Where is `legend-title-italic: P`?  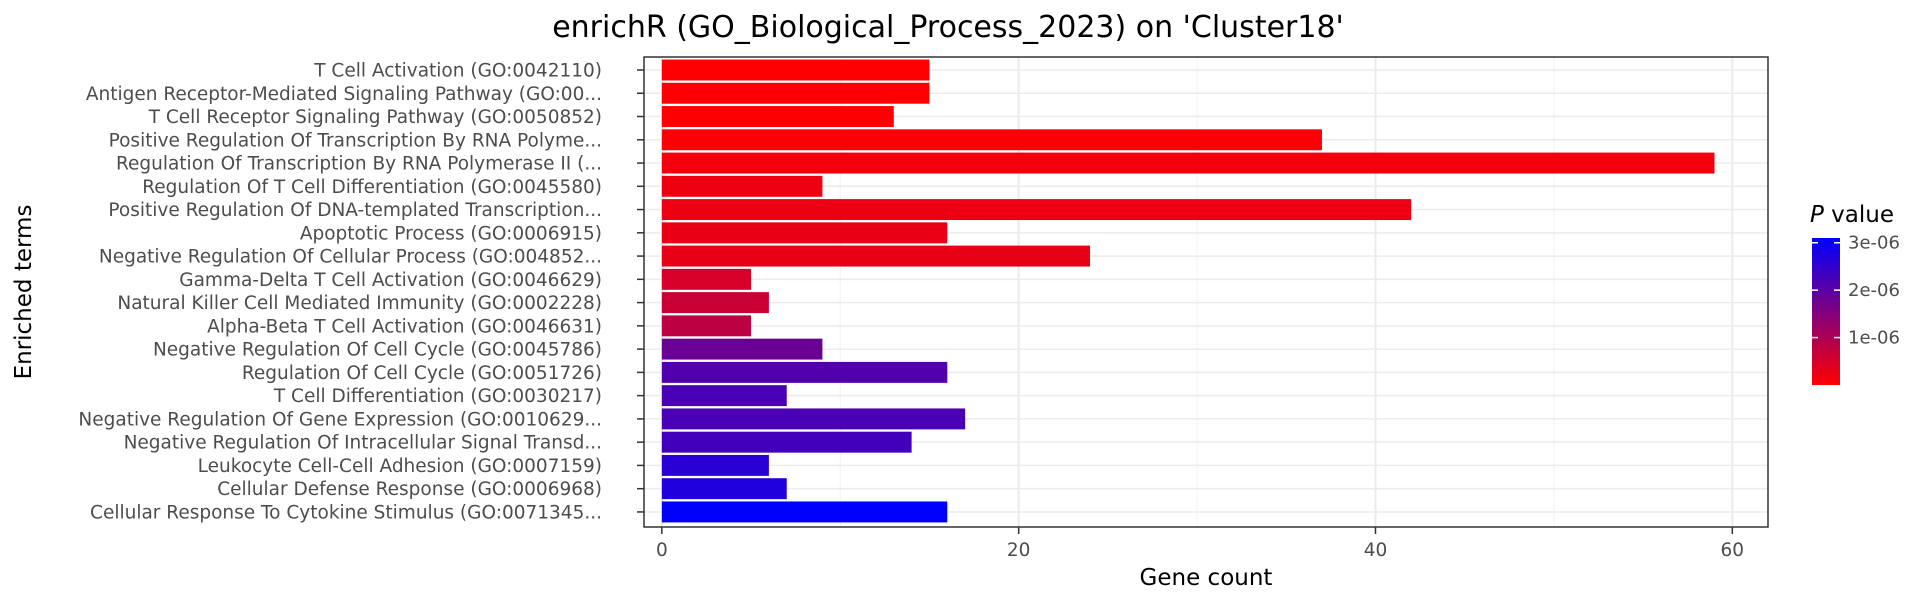 legend-title-italic: P is located at coordinates (1817, 215).